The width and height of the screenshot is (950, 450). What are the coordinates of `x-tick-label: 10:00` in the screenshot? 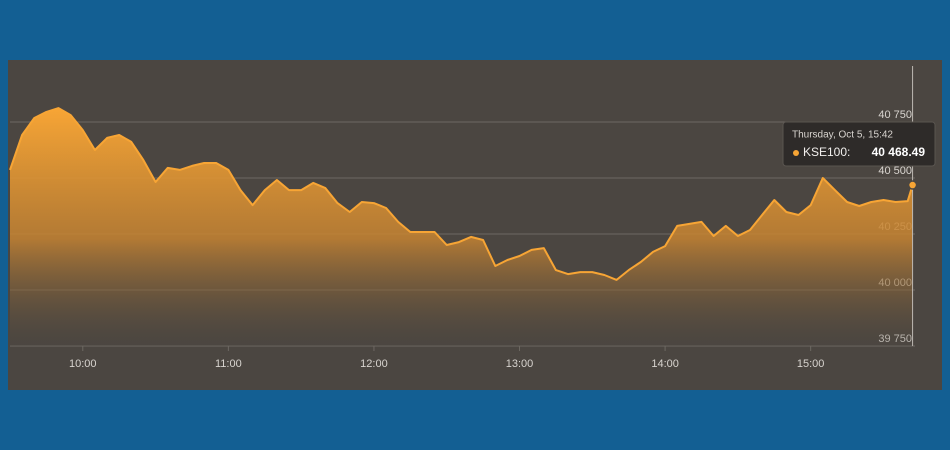 It's located at (83, 364).